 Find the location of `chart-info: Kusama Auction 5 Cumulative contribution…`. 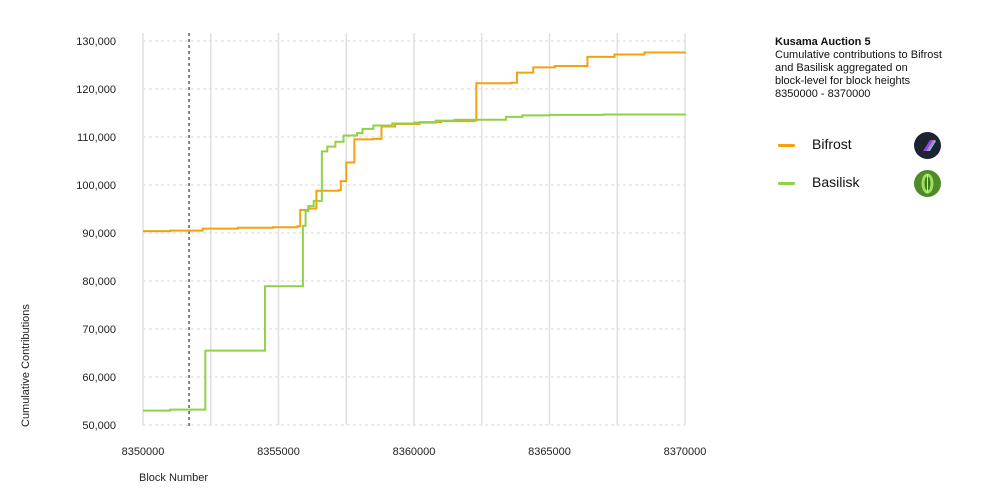

chart-info: Kusama Auction 5 Cumulative contribution… is located at coordinates (862, 68).